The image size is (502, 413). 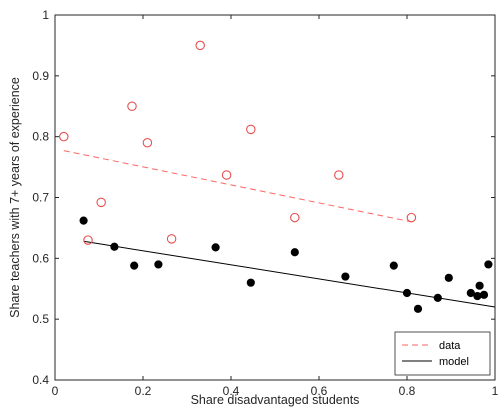 I want to click on x-tick-label: 0.8, so click(x=407, y=391).